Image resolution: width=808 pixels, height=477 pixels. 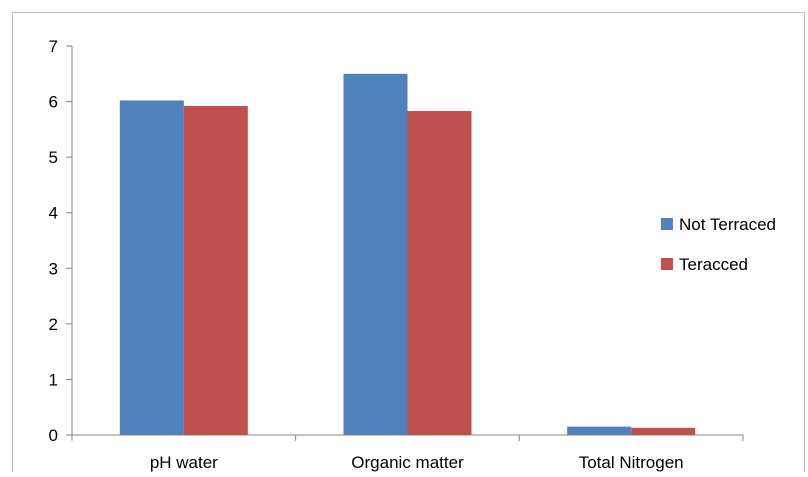 What do you see at coordinates (53, 379) in the screenshot?
I see `y-tick-label: 1` at bounding box center [53, 379].